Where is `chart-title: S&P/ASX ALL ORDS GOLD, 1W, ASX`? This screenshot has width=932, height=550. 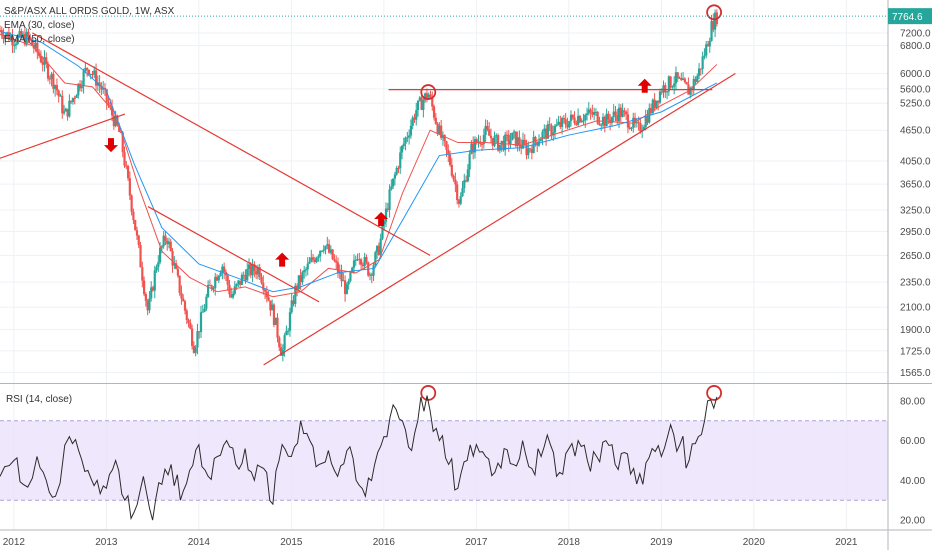 chart-title: S&P/ASX ALL ORDS GOLD, 1W, ASX is located at coordinates (89, 11).